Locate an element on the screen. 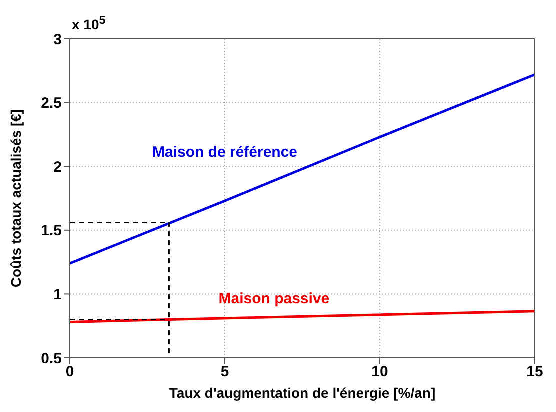  x-tick-label: 15 is located at coordinates (535, 372).